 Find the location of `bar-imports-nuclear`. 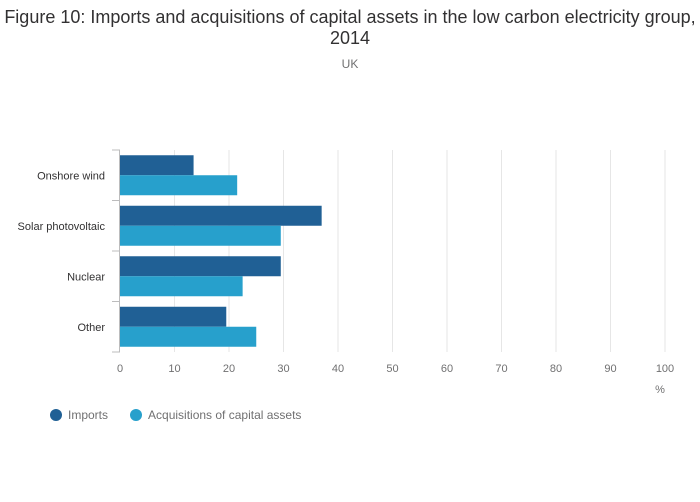

bar-imports-nuclear is located at coordinates (200, 266).